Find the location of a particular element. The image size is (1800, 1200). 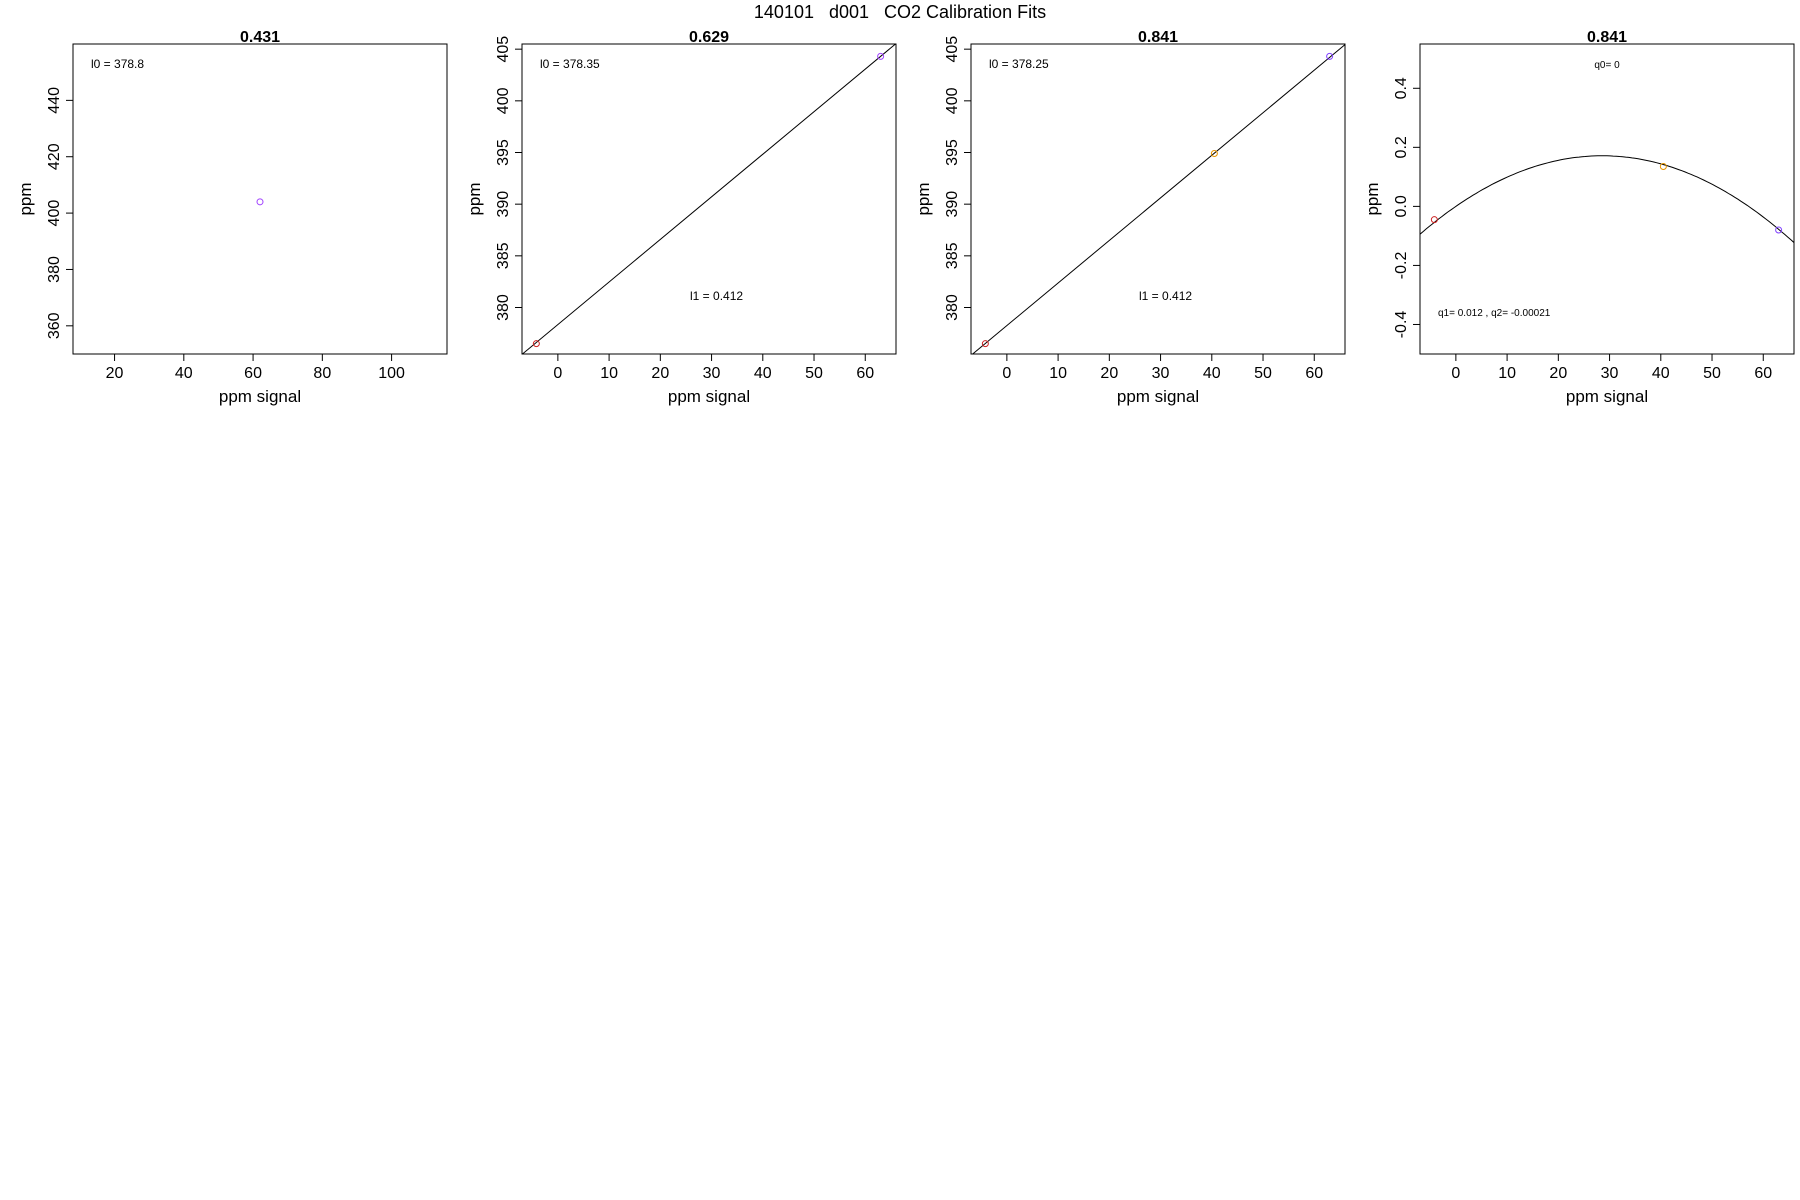

annotation: q0= 0 is located at coordinates (1607, 65).